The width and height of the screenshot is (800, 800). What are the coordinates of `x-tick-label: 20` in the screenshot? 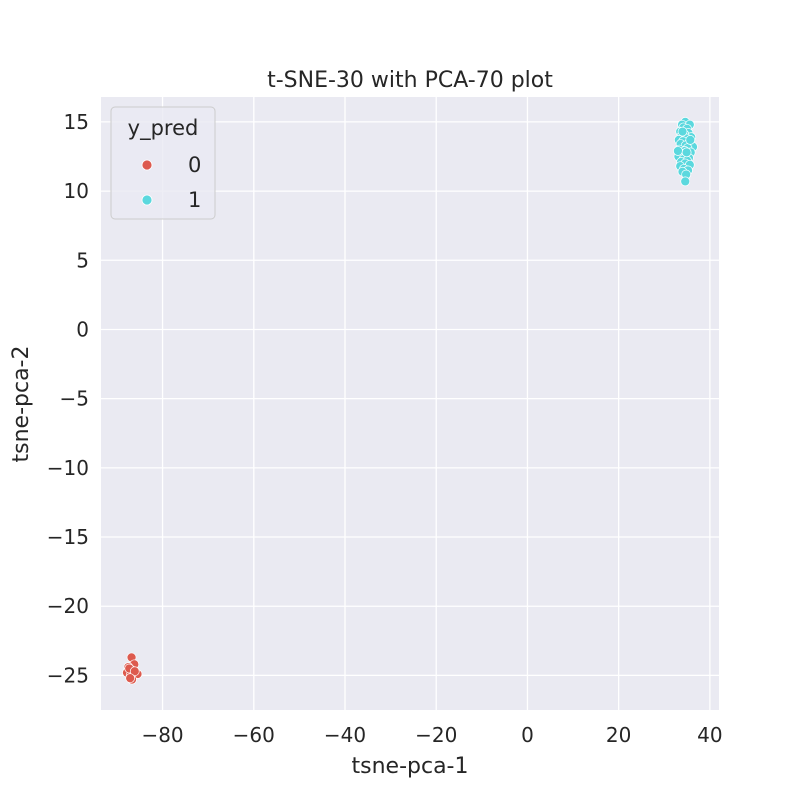 It's located at (618, 735).